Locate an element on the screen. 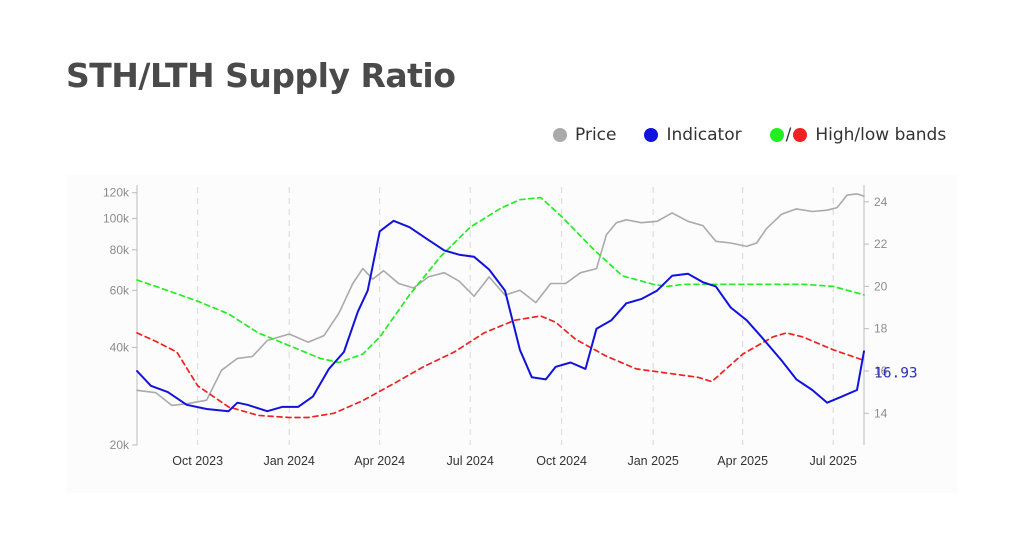 Image resolution: width=1024 pixels, height=544 pixels. y-right-tick-label: 16 is located at coordinates (881, 371).